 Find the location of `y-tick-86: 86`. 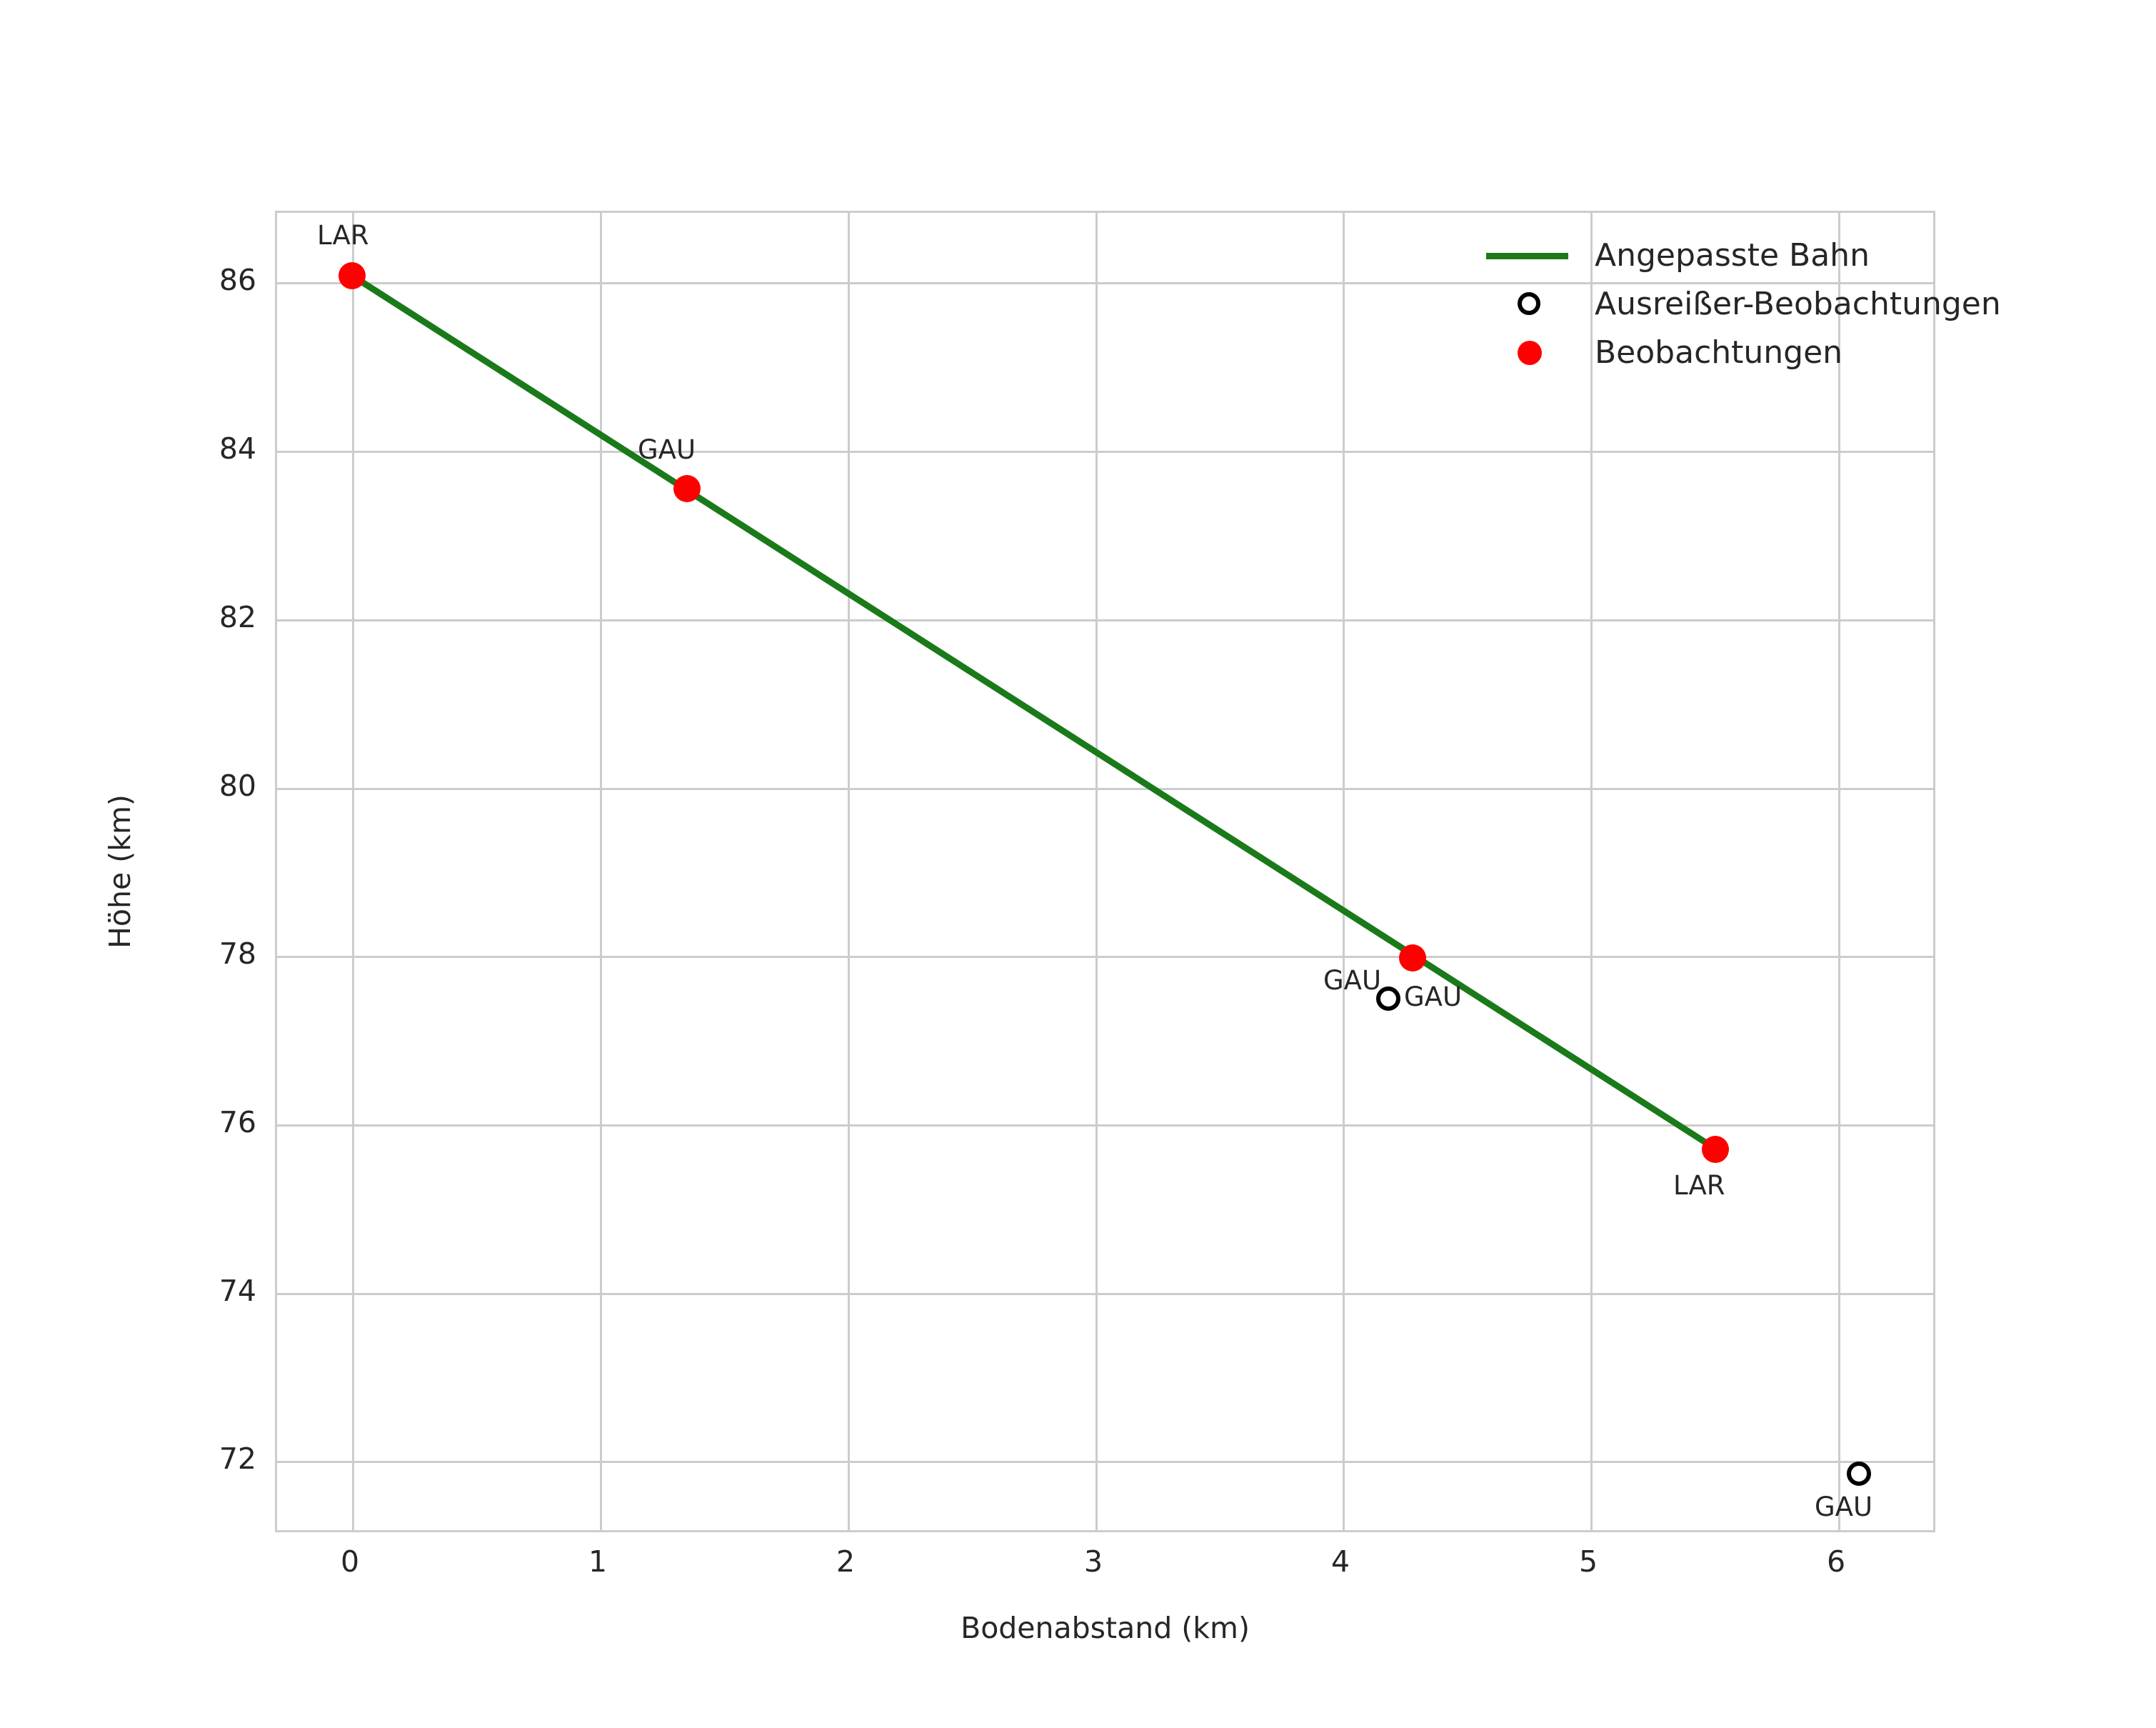

y-tick-86: 86 is located at coordinates (238, 280).